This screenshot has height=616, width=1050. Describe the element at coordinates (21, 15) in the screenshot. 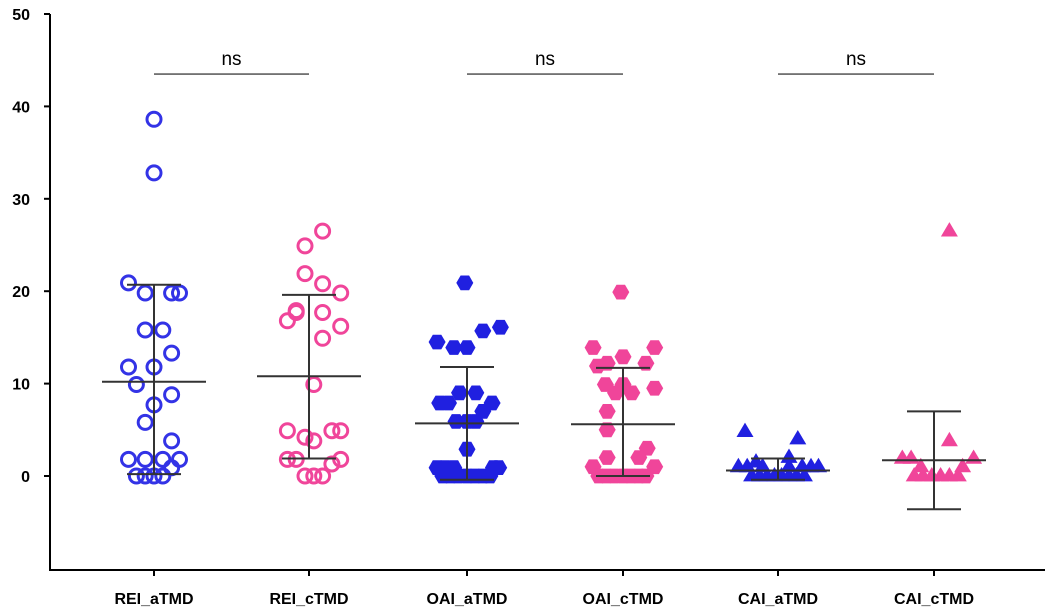

I see `y-tick-label: 50` at that location.